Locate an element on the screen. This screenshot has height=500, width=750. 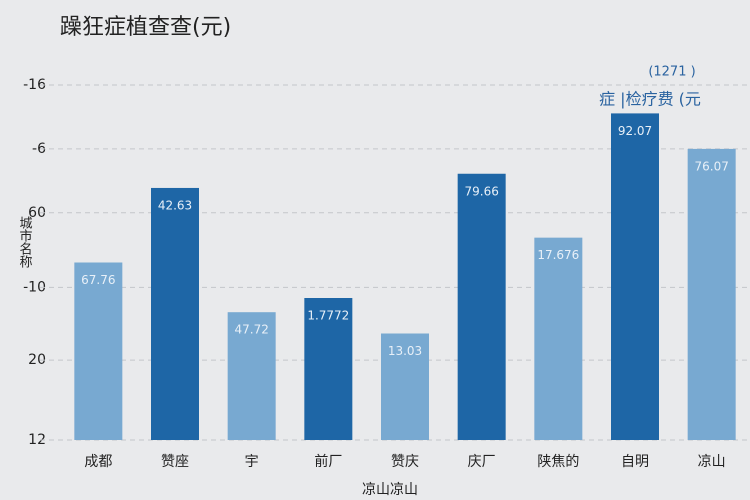
x-tick-label: 赞座 is located at coordinates (175, 462).